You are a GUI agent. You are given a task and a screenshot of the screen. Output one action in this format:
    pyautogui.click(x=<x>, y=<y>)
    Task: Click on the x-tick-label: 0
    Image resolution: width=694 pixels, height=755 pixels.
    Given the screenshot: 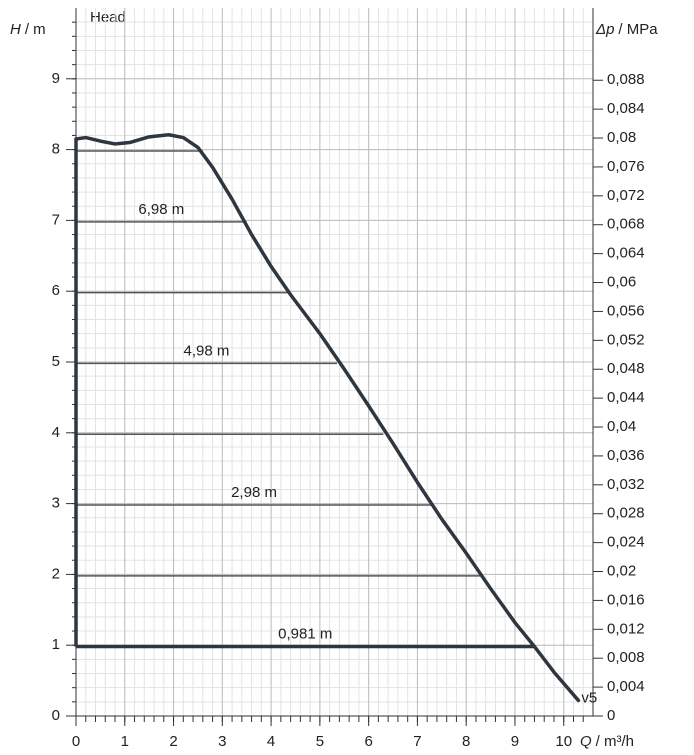 What is the action you would take?
    pyautogui.click(x=76, y=741)
    